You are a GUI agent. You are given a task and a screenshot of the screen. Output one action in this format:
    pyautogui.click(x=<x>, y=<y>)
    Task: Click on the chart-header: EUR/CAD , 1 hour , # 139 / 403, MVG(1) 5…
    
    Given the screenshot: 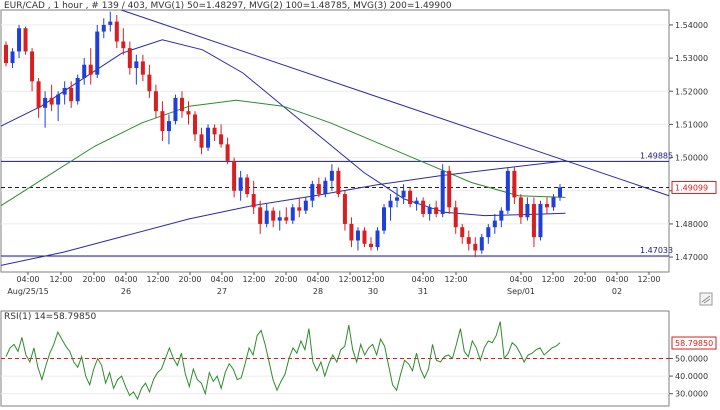 What is the action you would take?
    pyautogui.click(x=228, y=6)
    